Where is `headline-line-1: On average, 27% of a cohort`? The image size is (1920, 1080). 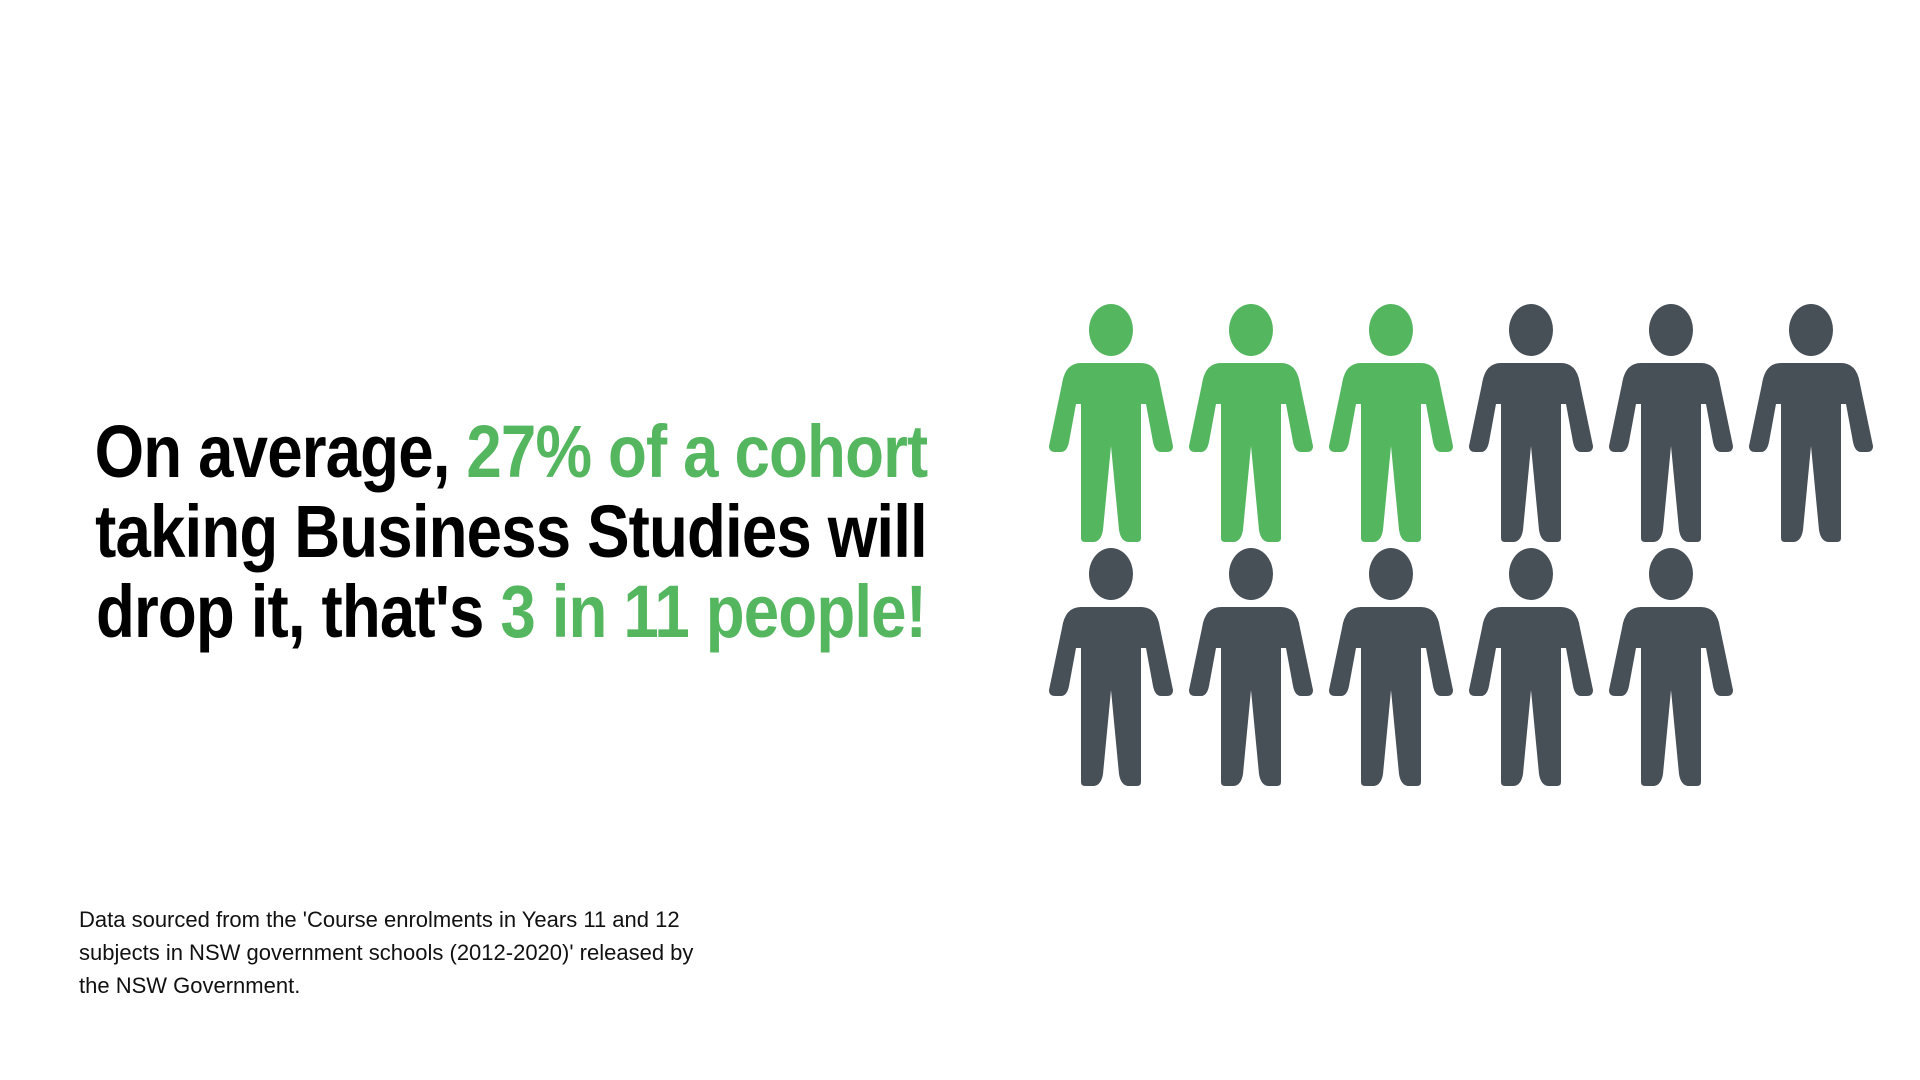 headline-line-1: On average, 27% of a cohort is located at coordinates (511, 452).